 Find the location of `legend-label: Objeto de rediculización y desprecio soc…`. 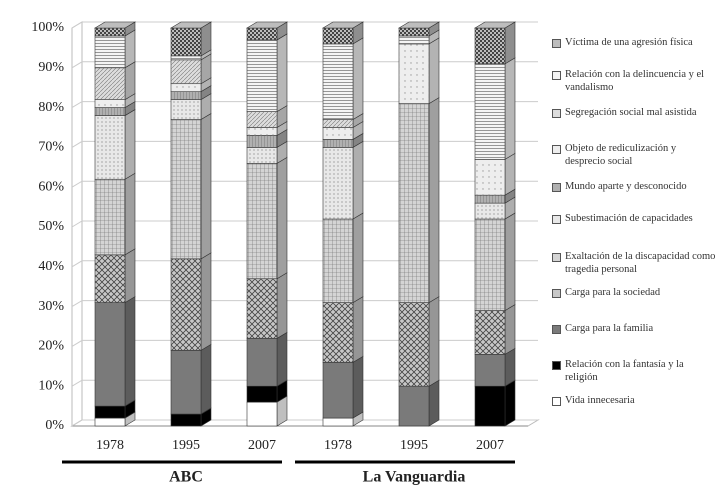

legend-label: Objeto de rediculización y desprecio soc… is located at coordinates (621, 155).